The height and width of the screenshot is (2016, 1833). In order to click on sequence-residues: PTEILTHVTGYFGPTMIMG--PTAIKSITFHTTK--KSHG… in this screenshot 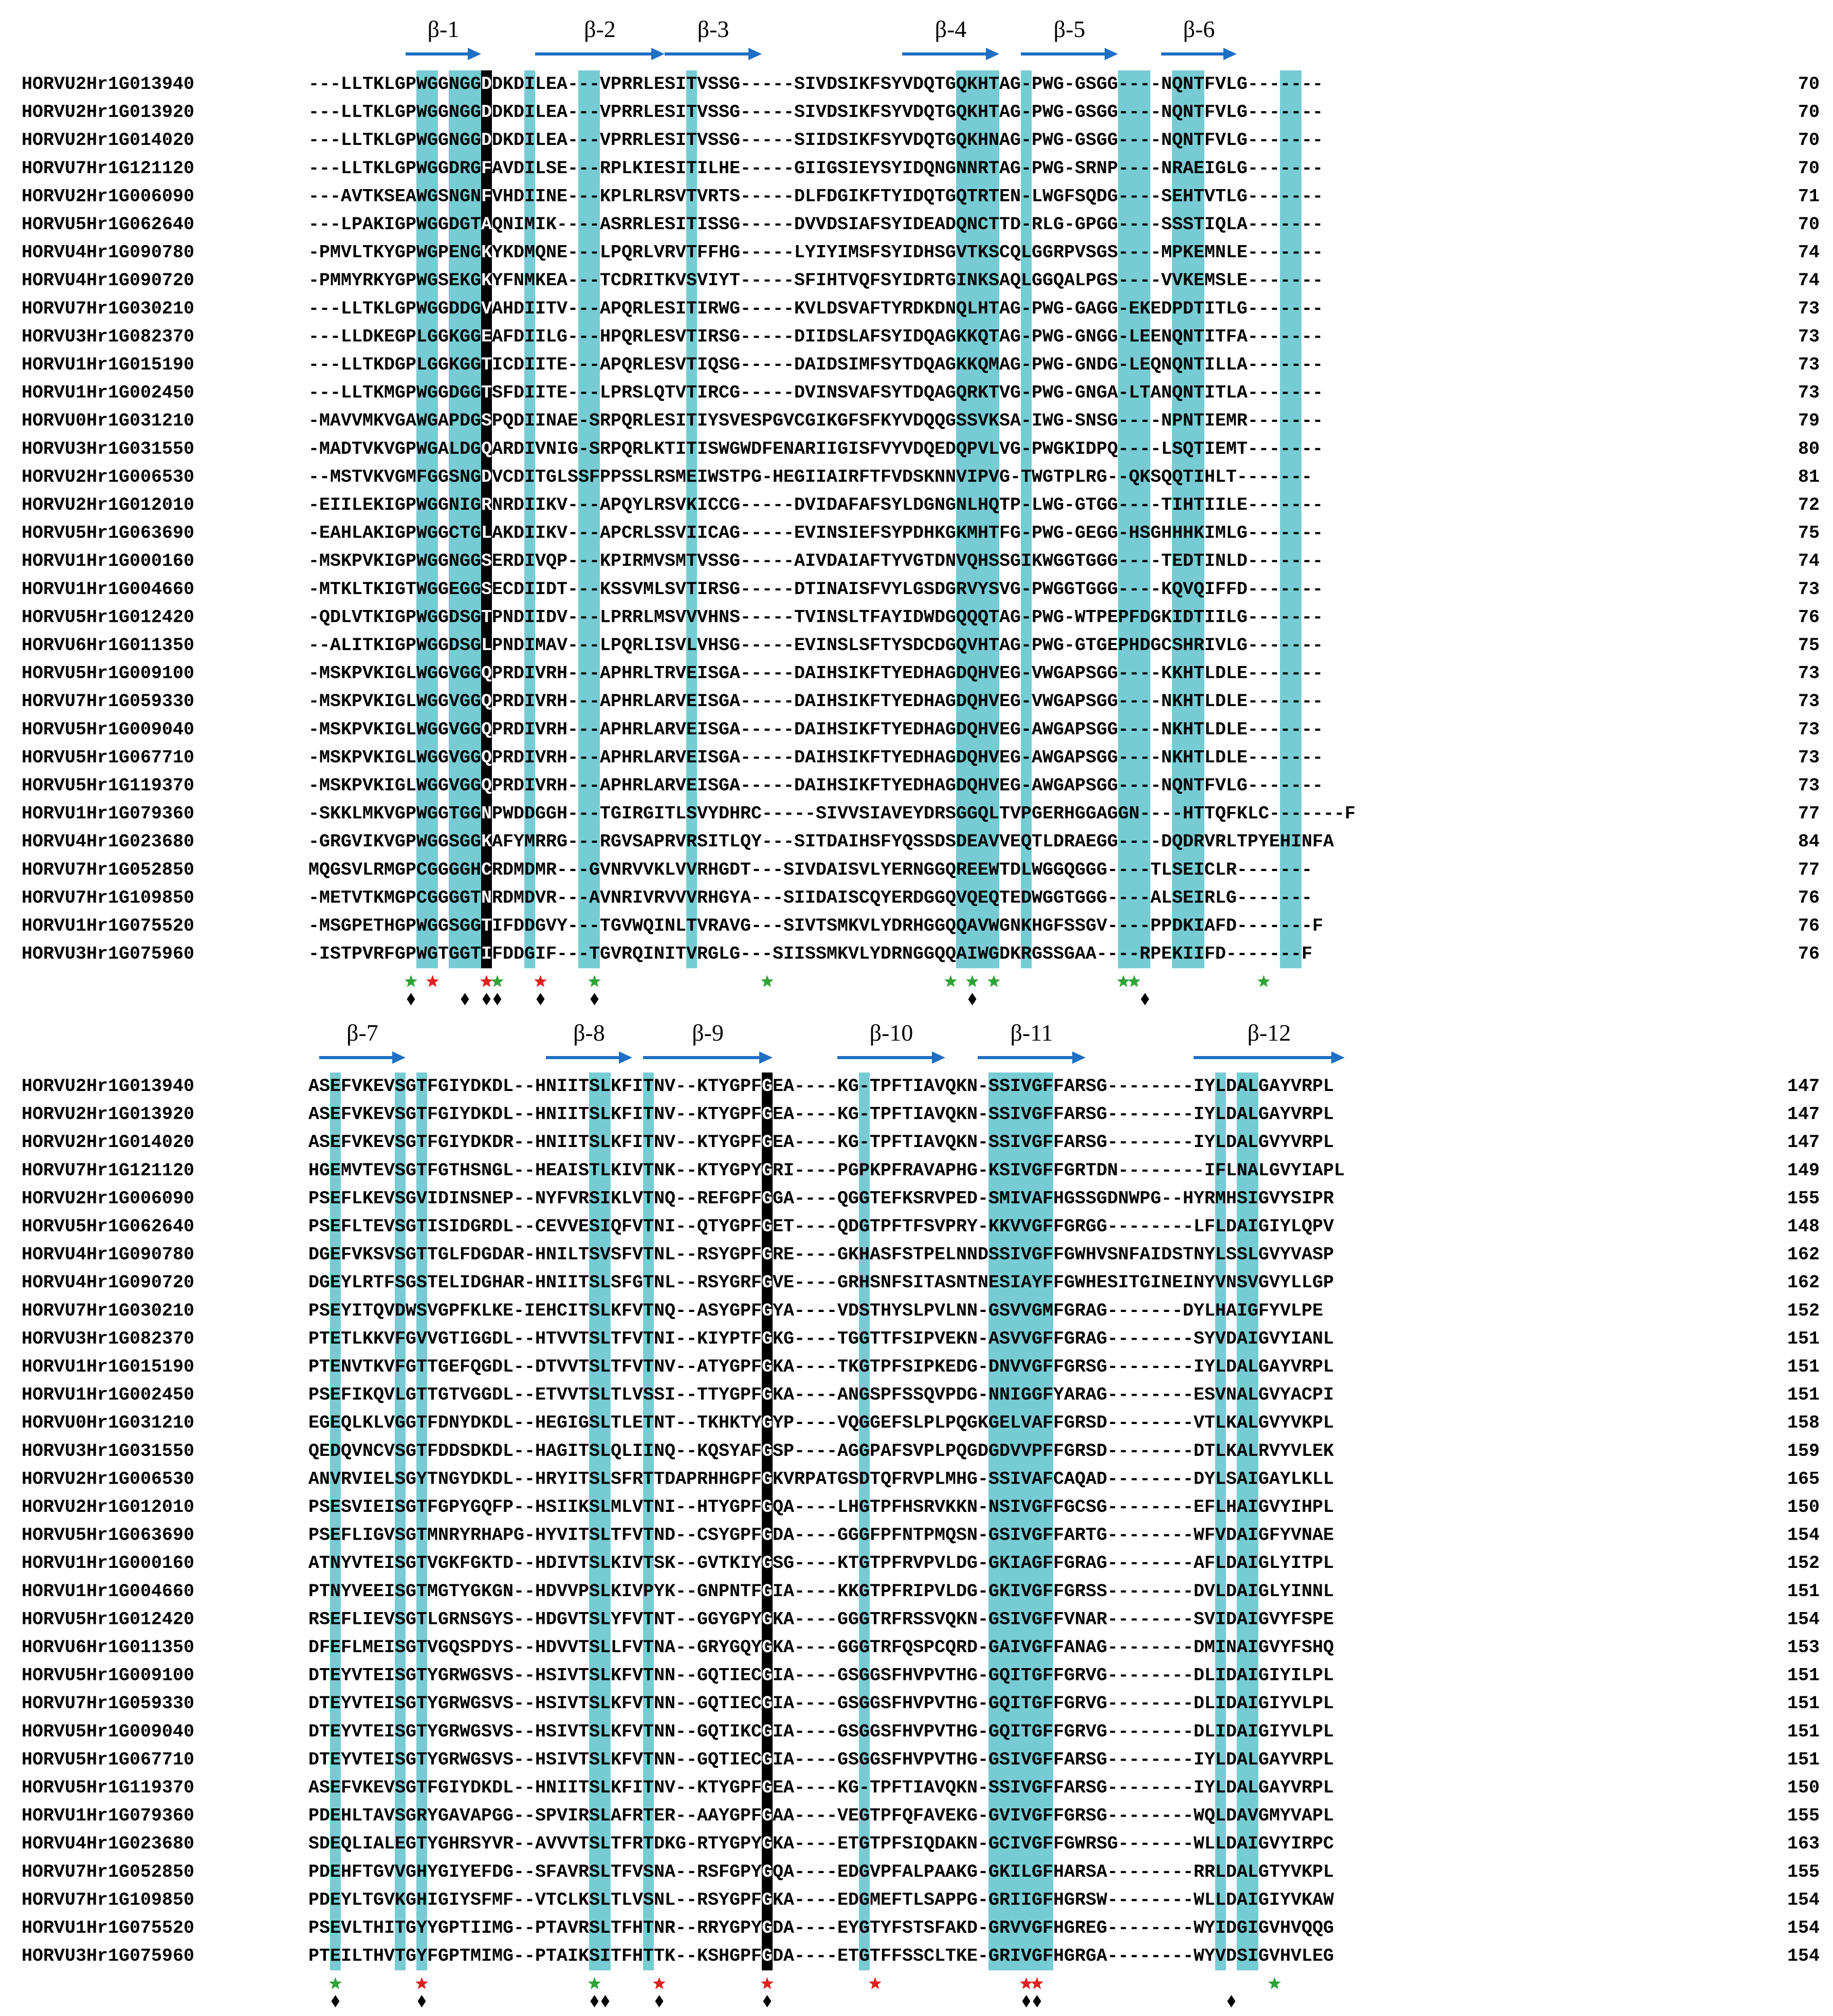, I will do `click(821, 1957)`.